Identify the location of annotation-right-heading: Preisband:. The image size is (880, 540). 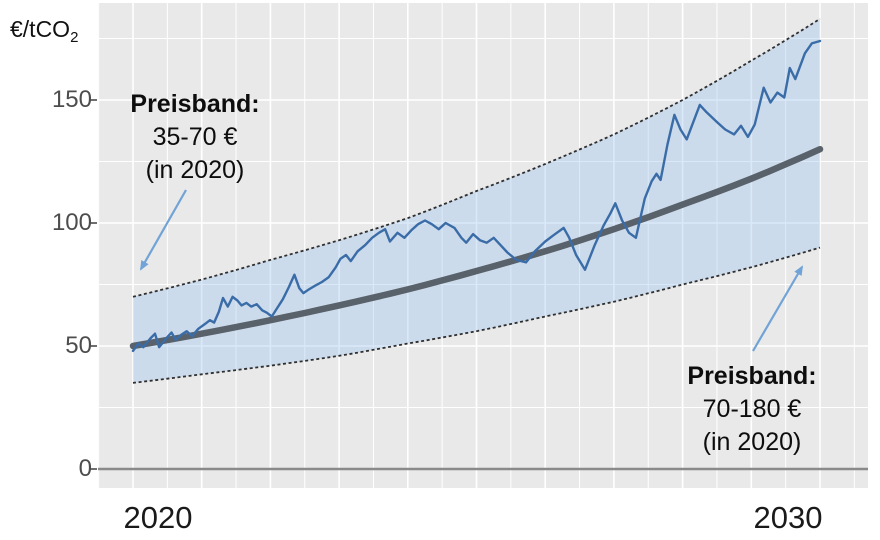
(752, 376).